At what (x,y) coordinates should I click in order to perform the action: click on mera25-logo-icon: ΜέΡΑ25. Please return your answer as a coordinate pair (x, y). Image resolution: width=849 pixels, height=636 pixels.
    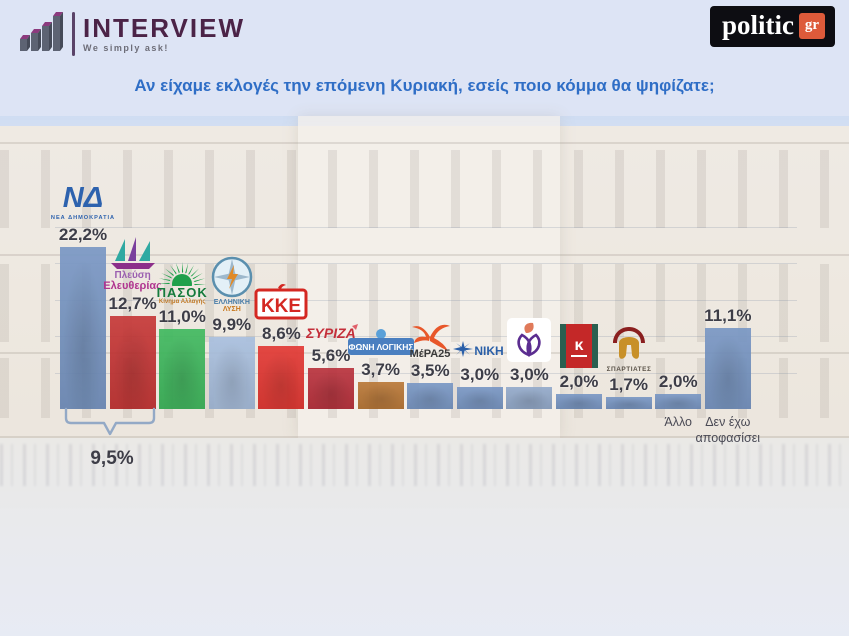
    Looking at the image, I should click on (430, 339).